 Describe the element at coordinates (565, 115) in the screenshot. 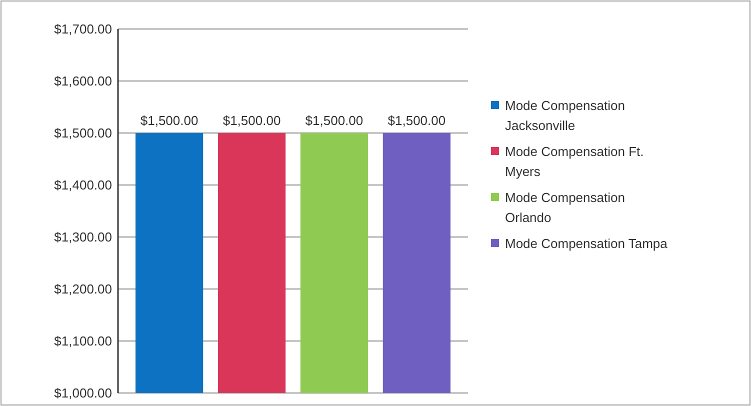

I see `legend-label: Mode Compensation Jacksonville` at that location.